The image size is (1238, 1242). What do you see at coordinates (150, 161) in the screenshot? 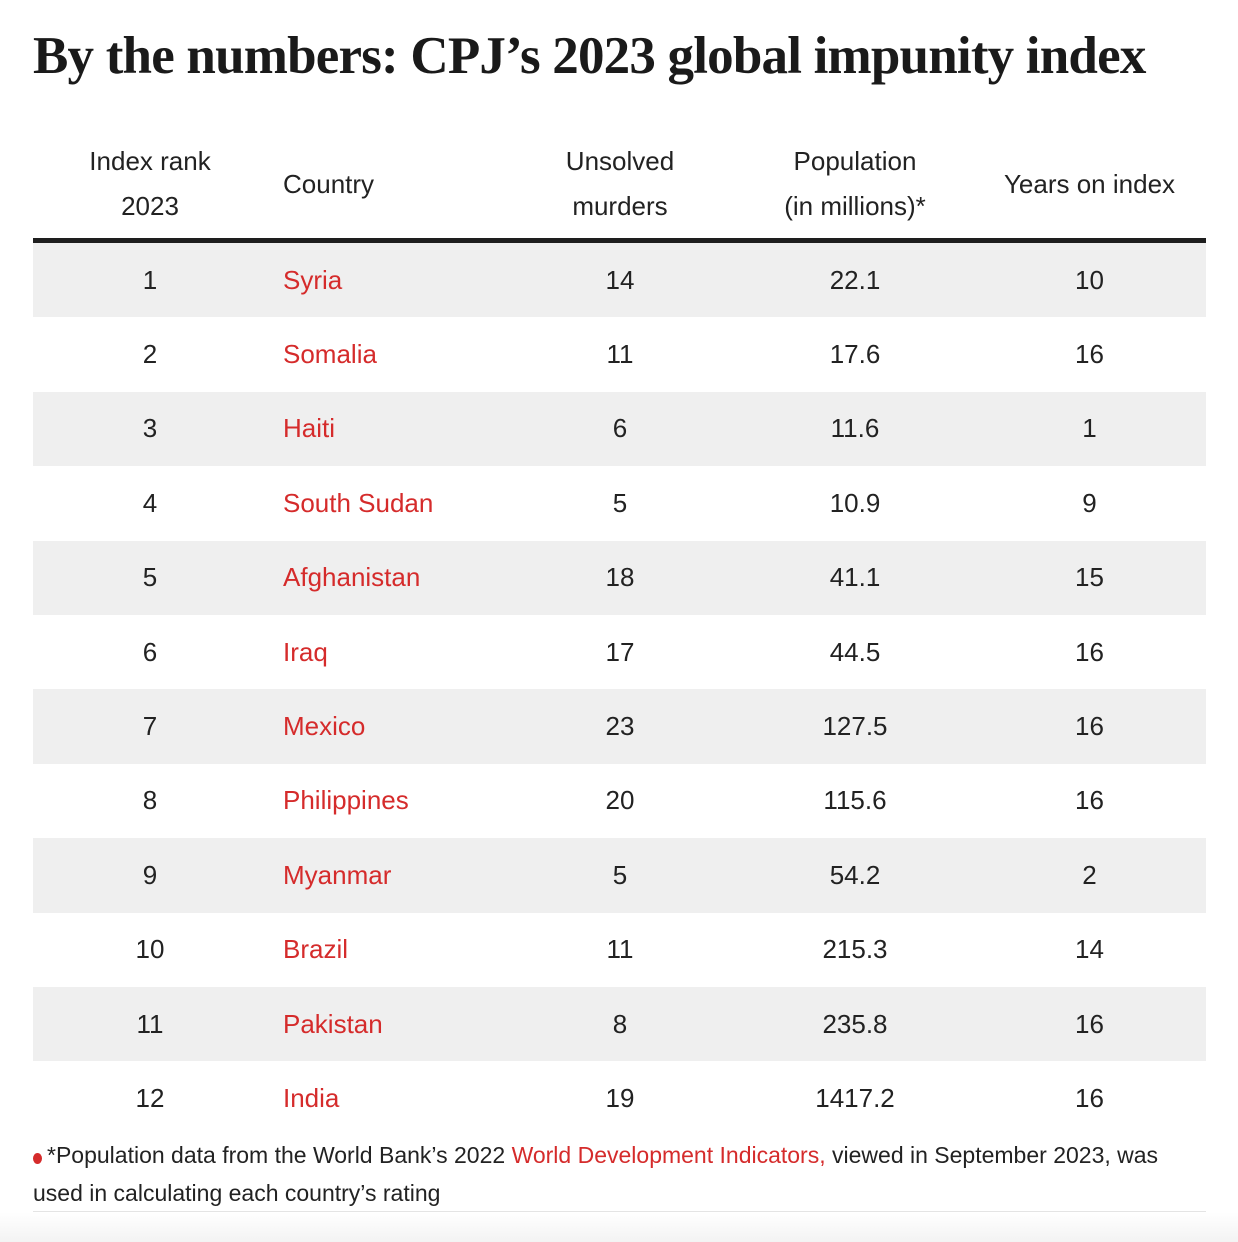
I see `header-rank-line1: Index rank` at bounding box center [150, 161].